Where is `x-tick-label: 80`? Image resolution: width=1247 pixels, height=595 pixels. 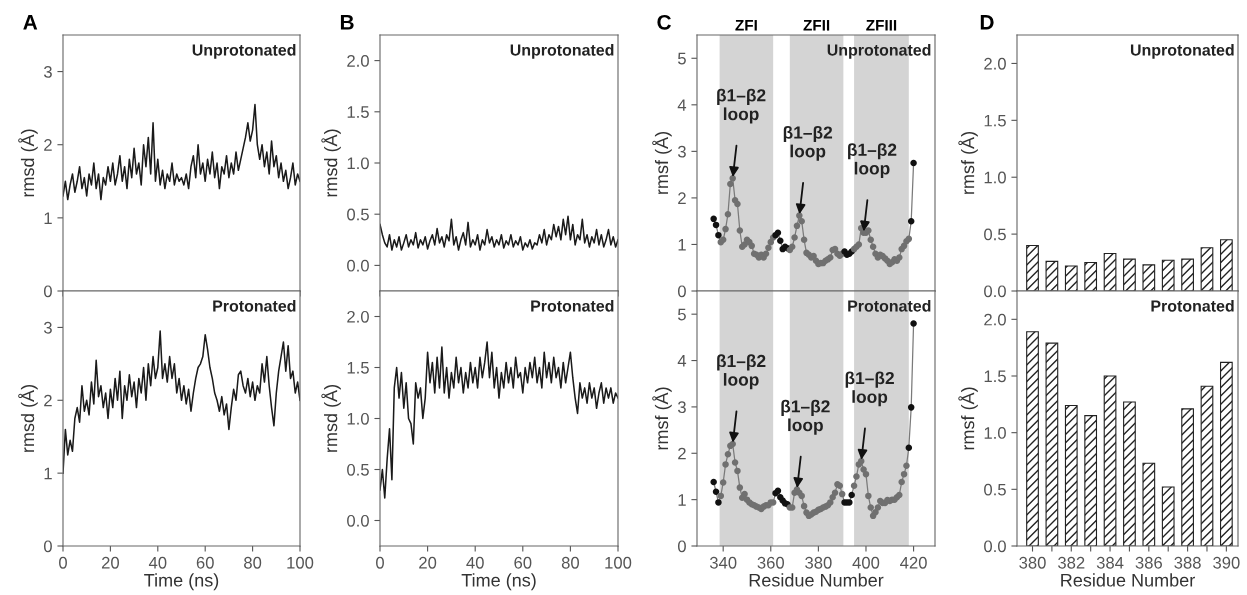 x-tick-label: 80 is located at coordinates (570, 562).